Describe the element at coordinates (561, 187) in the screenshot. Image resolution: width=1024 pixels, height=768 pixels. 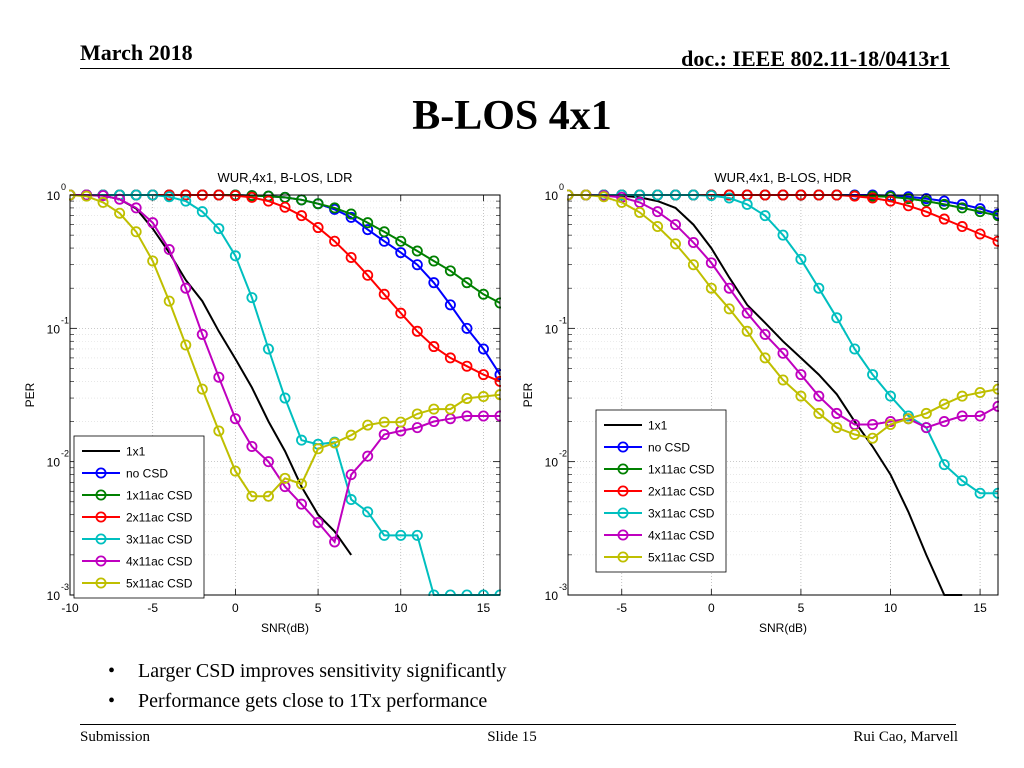
I see `y-tick-exponent: 0` at that location.